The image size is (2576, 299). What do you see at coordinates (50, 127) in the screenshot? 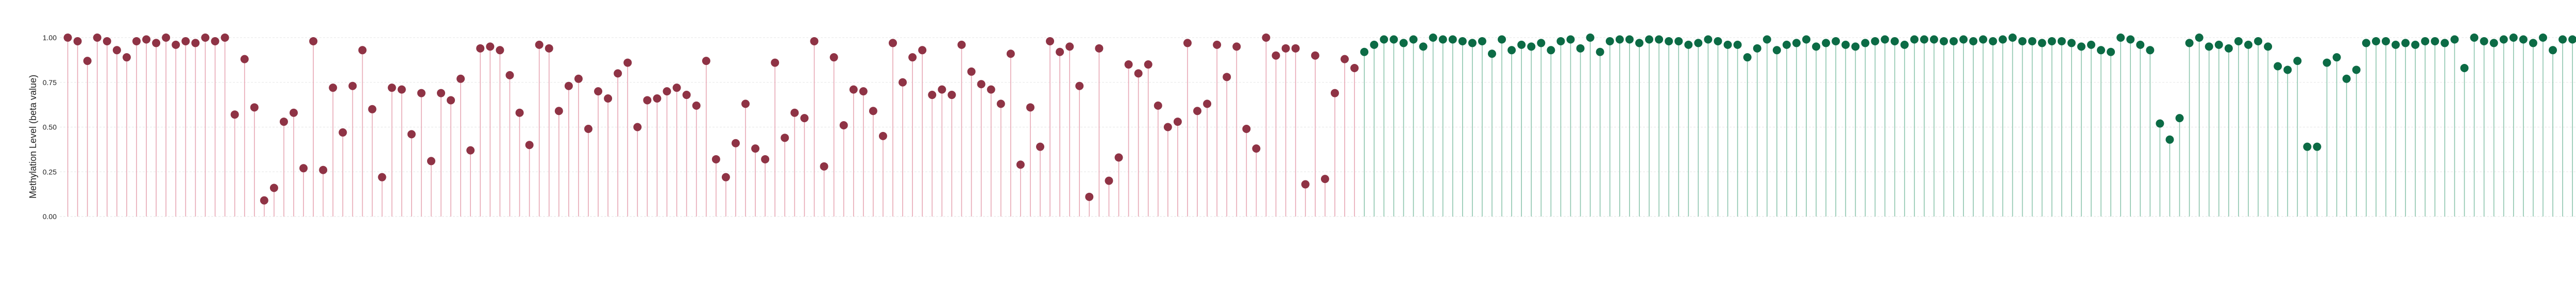
I see `y-tick-label: 0.50` at bounding box center [50, 127].